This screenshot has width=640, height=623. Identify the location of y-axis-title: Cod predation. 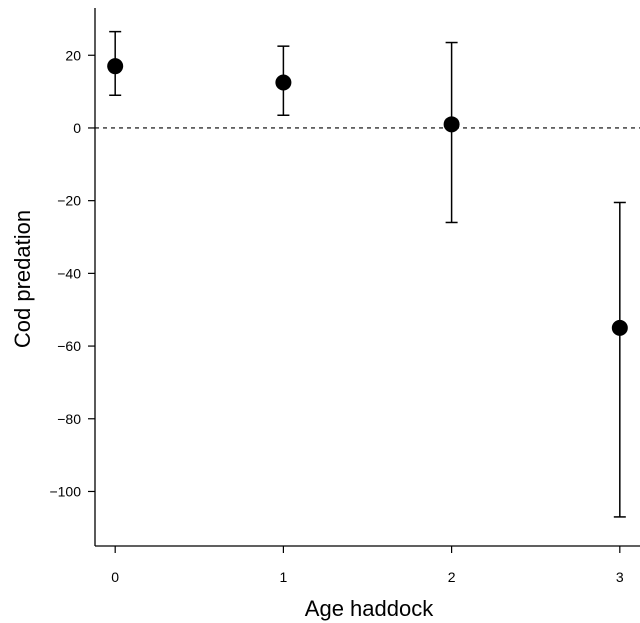
(22, 279).